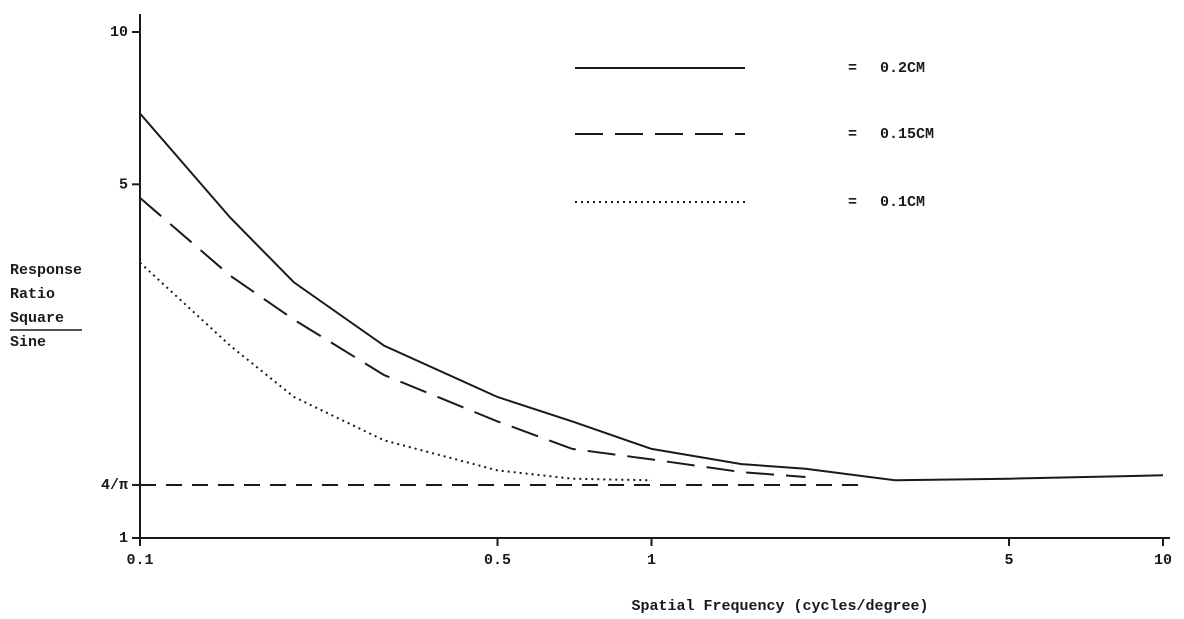 Image resolution: width=1184 pixels, height=619 pixels. What do you see at coordinates (139, 560) in the screenshot?
I see `x-tick-label: 0.1` at bounding box center [139, 560].